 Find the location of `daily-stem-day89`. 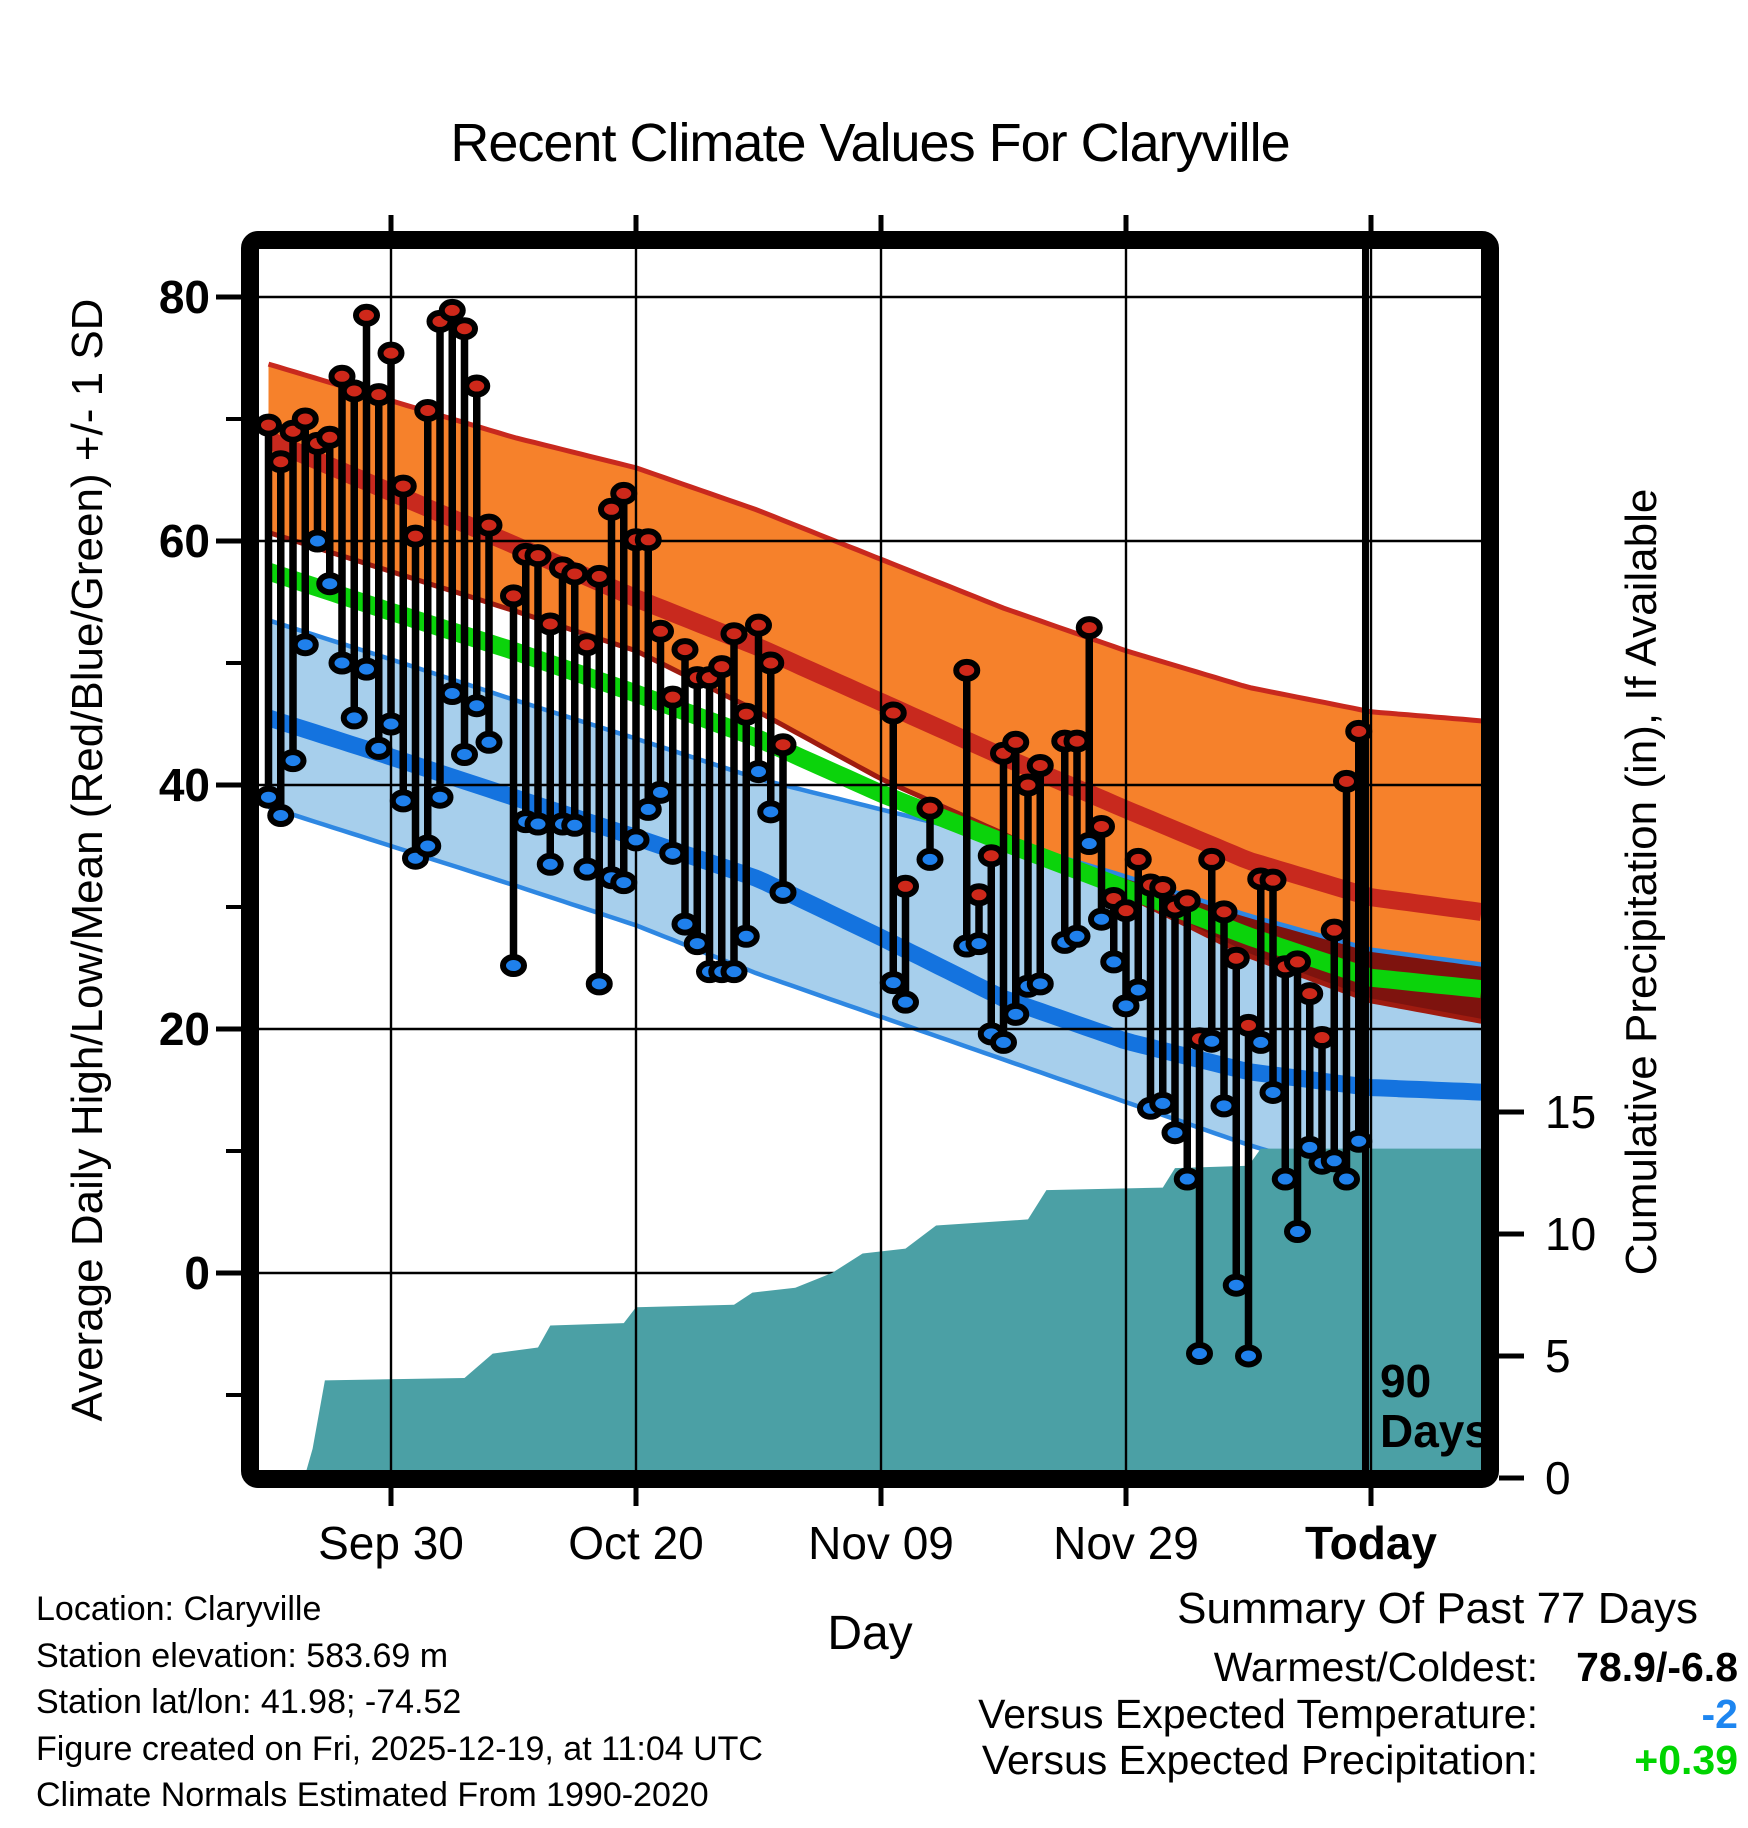

daily-stem-day89 is located at coordinates (1359, 936).